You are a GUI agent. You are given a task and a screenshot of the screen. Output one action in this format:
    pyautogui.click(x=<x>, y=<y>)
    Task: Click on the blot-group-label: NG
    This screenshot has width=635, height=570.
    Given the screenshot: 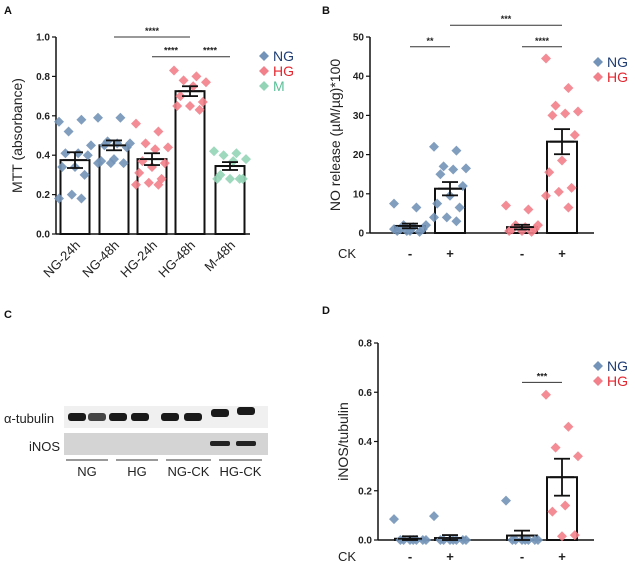 What is the action you would take?
    pyautogui.click(x=87, y=471)
    